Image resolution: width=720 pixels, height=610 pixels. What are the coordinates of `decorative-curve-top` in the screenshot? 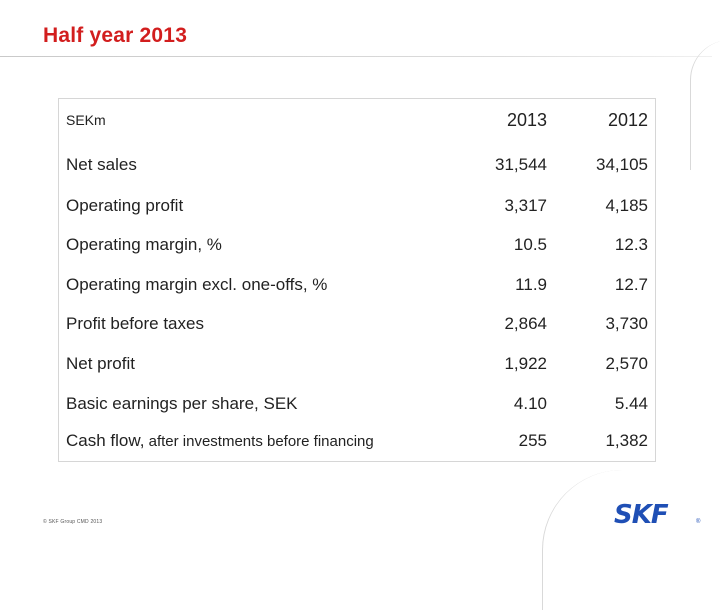 It's located at (705, 105).